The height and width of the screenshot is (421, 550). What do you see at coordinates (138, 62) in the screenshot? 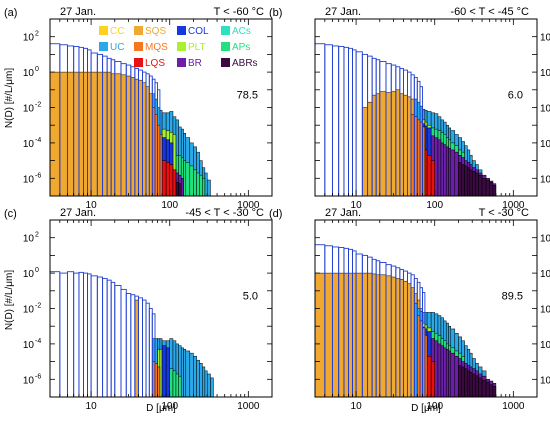
I see `legend-swatch-lqs` at bounding box center [138, 62].